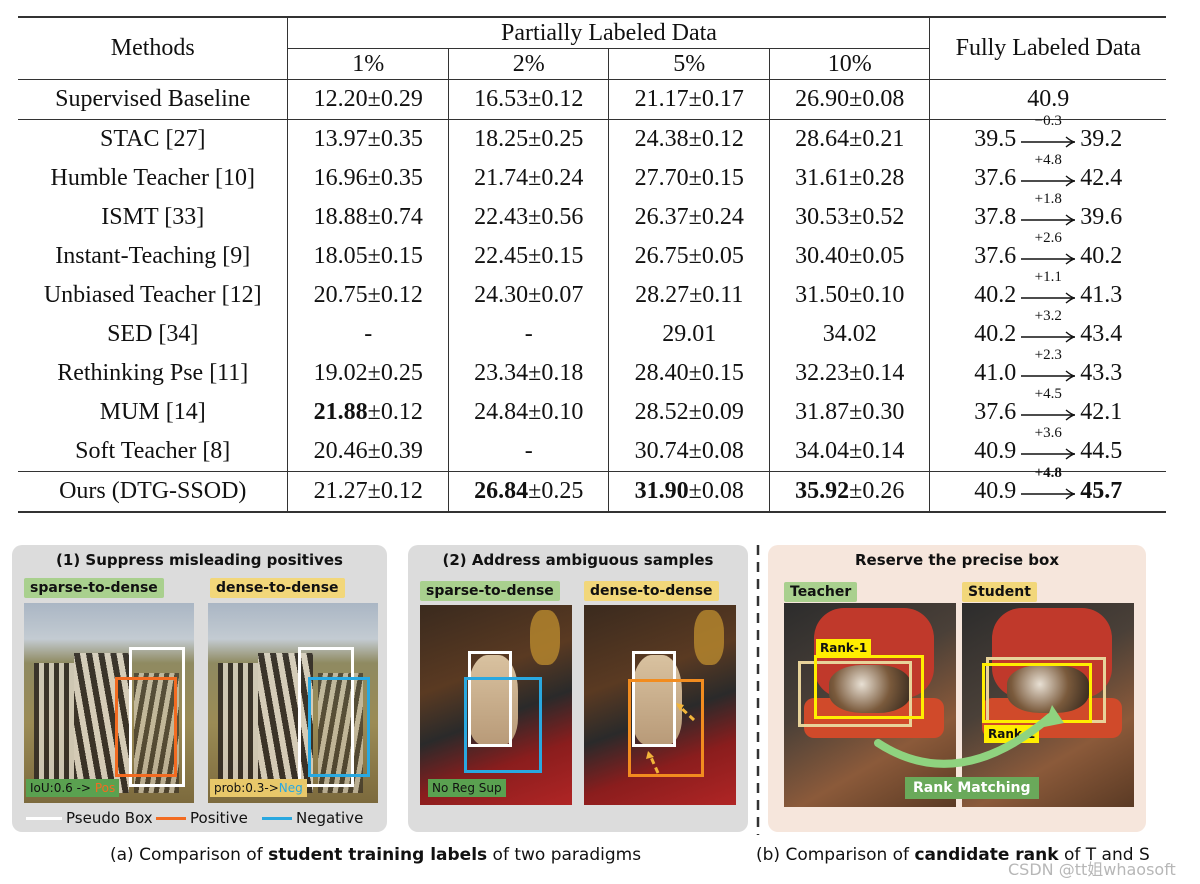  I want to click on map-mean: 24.30, so click(501, 295).